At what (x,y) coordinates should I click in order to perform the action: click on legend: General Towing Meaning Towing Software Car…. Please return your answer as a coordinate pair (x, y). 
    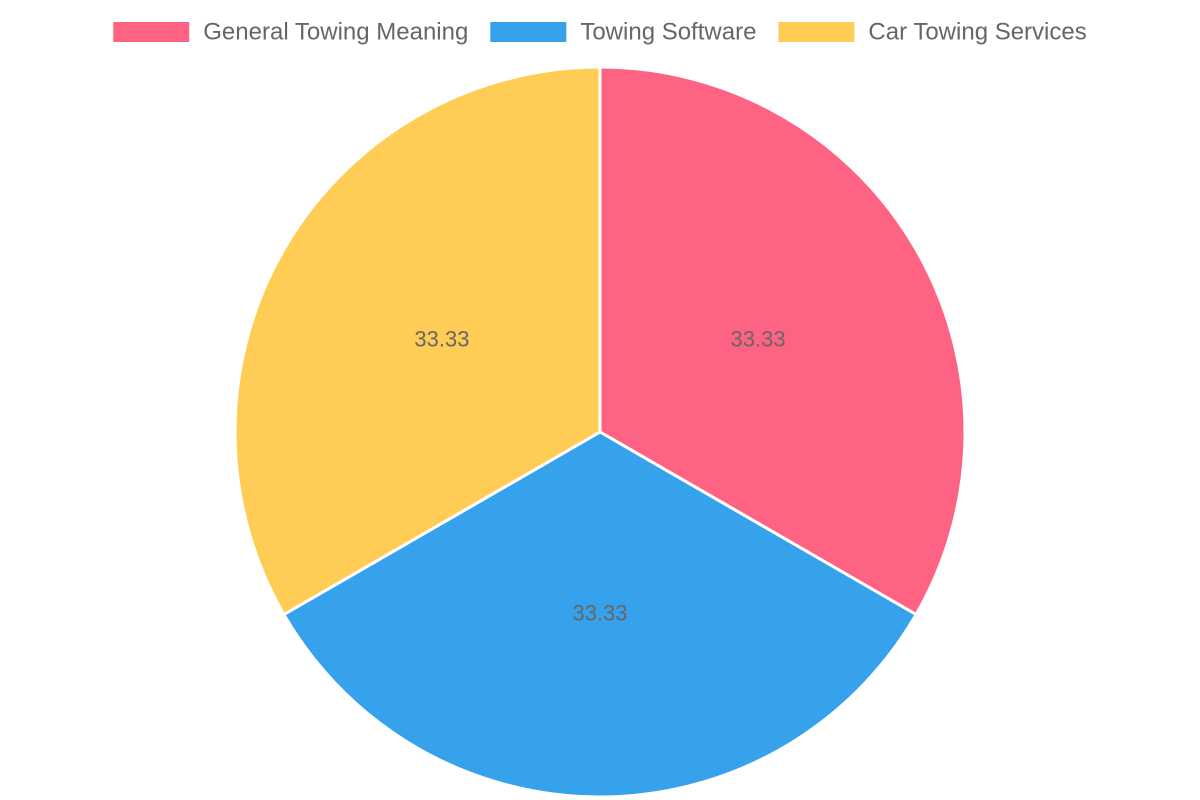
    Looking at the image, I should click on (600, 31).